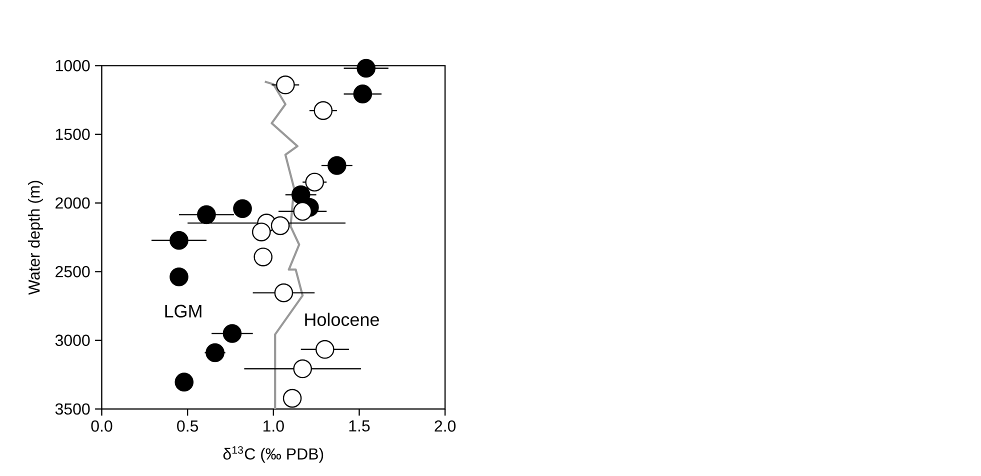 Image resolution: width=981 pixels, height=476 pixels. Describe the element at coordinates (73, 134) in the screenshot. I see `y-tick-label: 1500` at that location.